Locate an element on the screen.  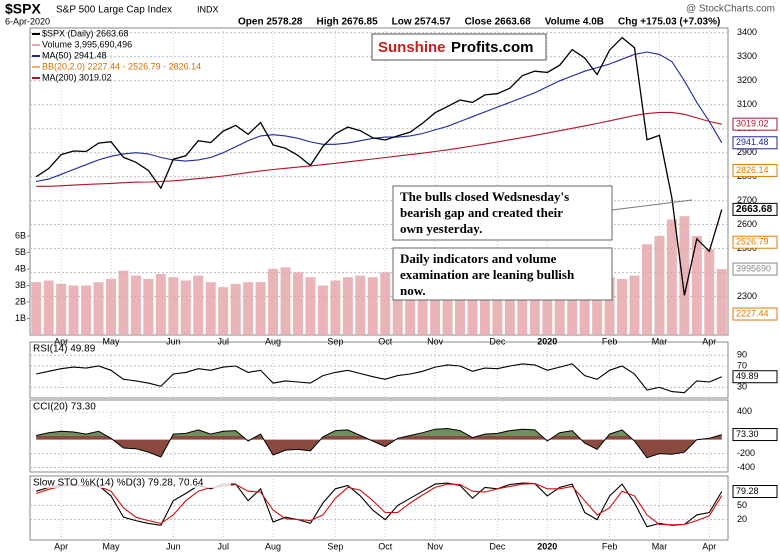
x-tick-label: Oct is located at coordinates (385, 546).